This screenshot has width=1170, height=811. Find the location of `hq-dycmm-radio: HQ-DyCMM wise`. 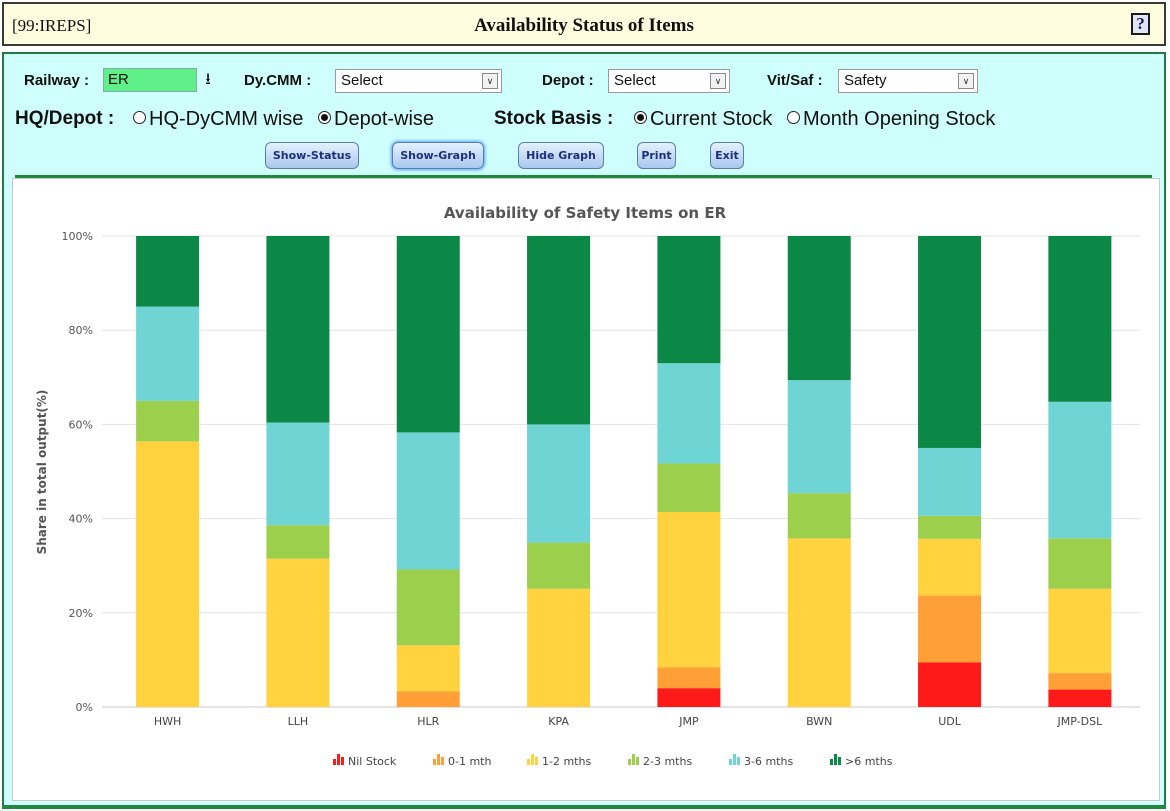

hq-dycmm-radio: HQ-DyCMM wise is located at coordinates (218, 119).